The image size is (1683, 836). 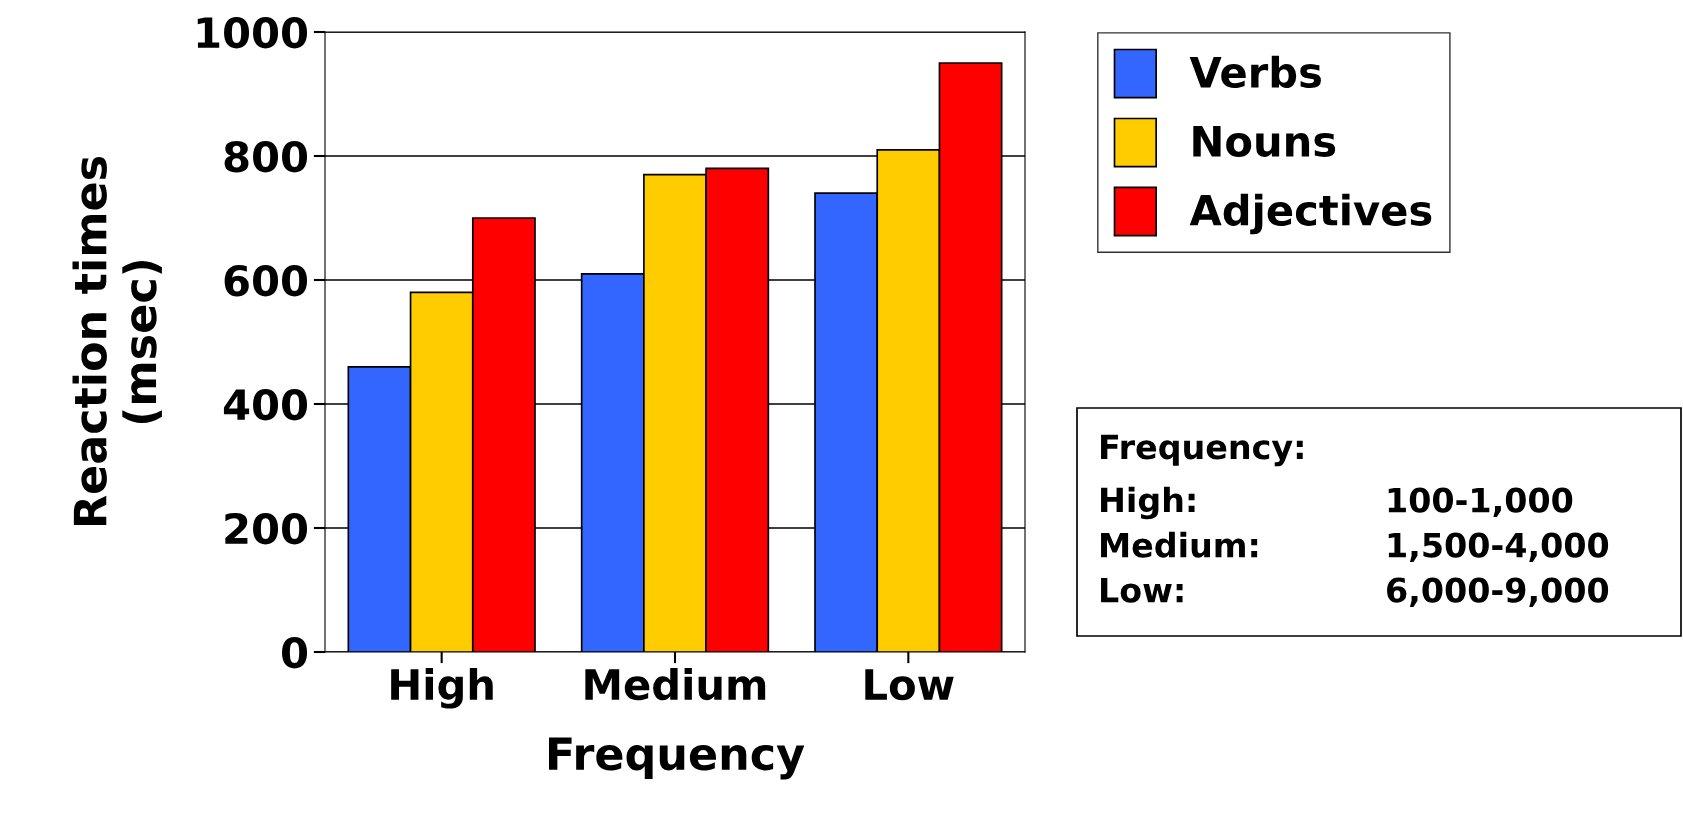 What do you see at coordinates (295, 652) in the screenshot?
I see `y-tick-label: 0` at bounding box center [295, 652].